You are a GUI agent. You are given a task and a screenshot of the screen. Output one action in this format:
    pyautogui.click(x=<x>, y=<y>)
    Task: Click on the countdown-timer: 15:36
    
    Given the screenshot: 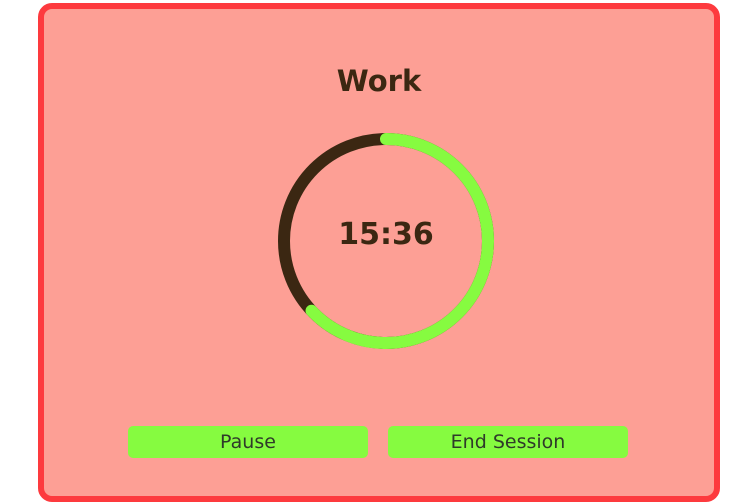 What is the action you would take?
    pyautogui.click(x=386, y=241)
    